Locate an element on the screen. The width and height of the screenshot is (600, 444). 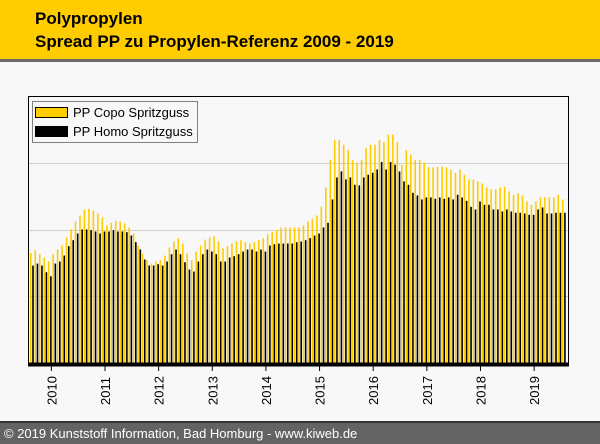
legend: PP Copo Spritzguss PP Homo Spritzguss is located at coordinates (115, 122).